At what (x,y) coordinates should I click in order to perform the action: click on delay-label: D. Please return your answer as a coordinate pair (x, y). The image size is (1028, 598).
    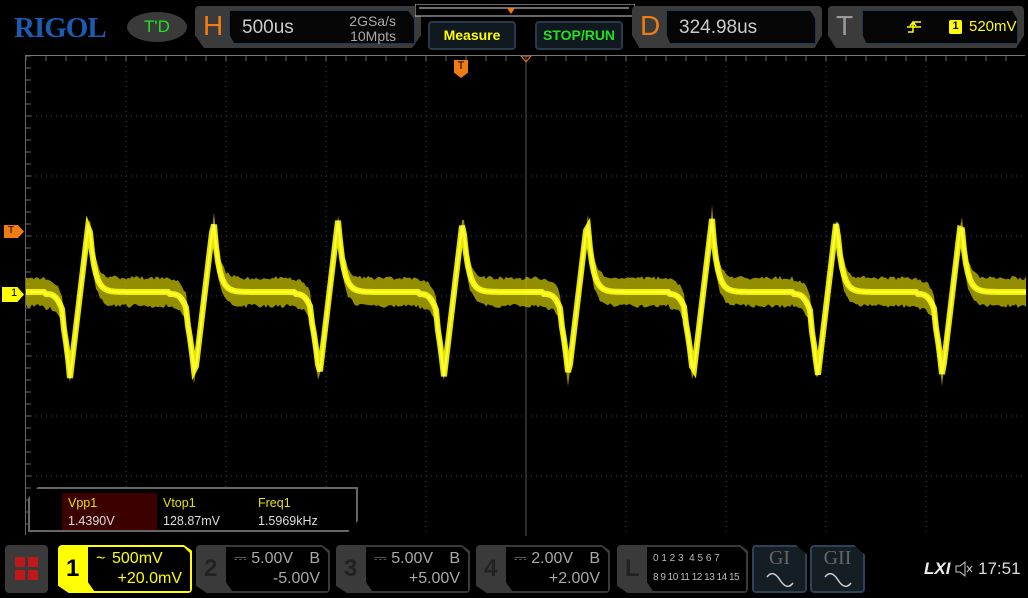
    Looking at the image, I should click on (650, 26).